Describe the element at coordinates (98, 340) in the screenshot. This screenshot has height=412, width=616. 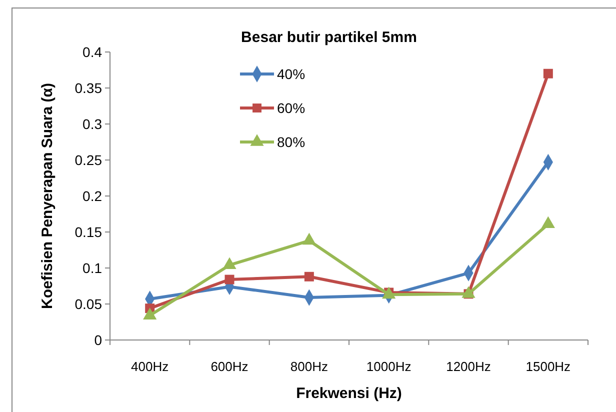
I see `y-tick-label: 0` at that location.